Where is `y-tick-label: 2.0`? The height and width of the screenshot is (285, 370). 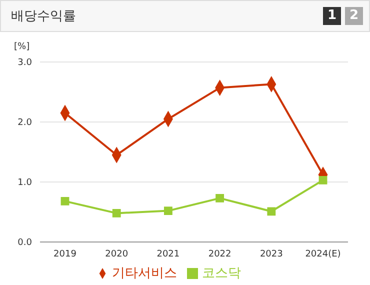 y-tick-label: 2.0 is located at coordinates (25, 123).